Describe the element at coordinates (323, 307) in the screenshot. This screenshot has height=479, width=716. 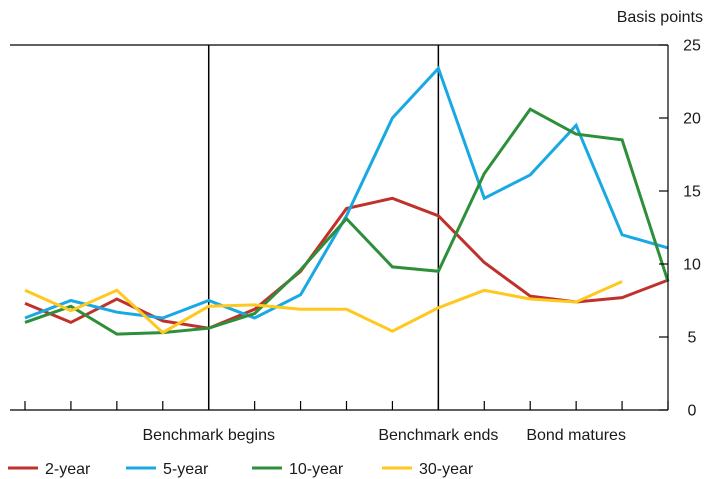
I see `series-line-30-year` at that location.